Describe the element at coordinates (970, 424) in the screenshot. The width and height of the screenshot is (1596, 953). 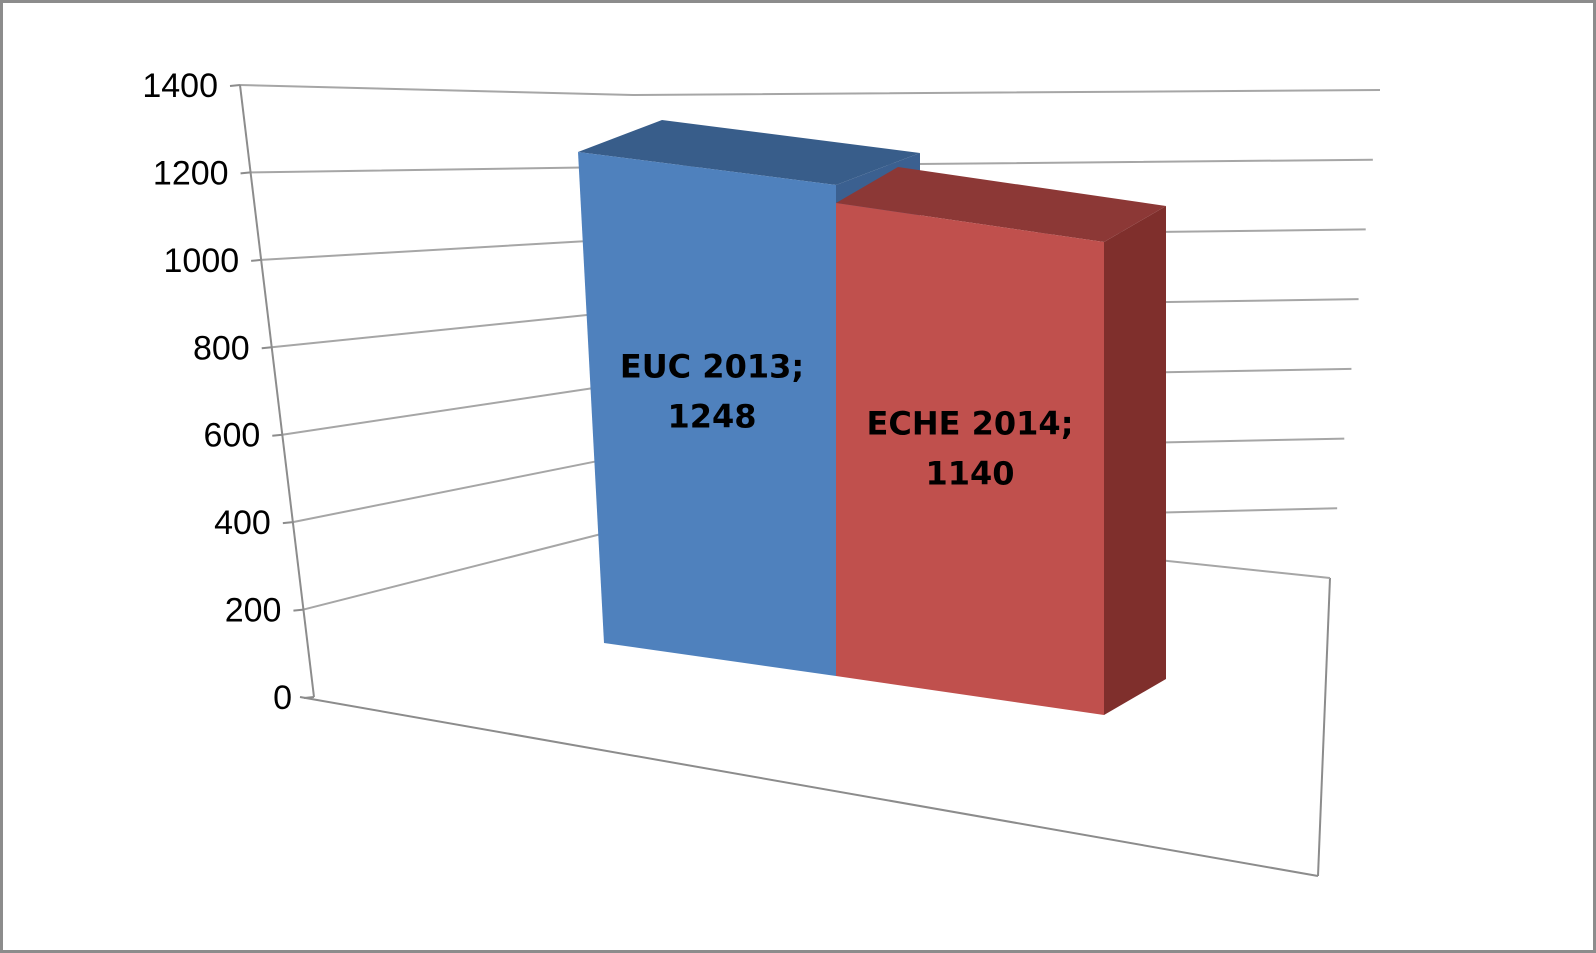
I see `data-label: ECHE 2014;` at that location.